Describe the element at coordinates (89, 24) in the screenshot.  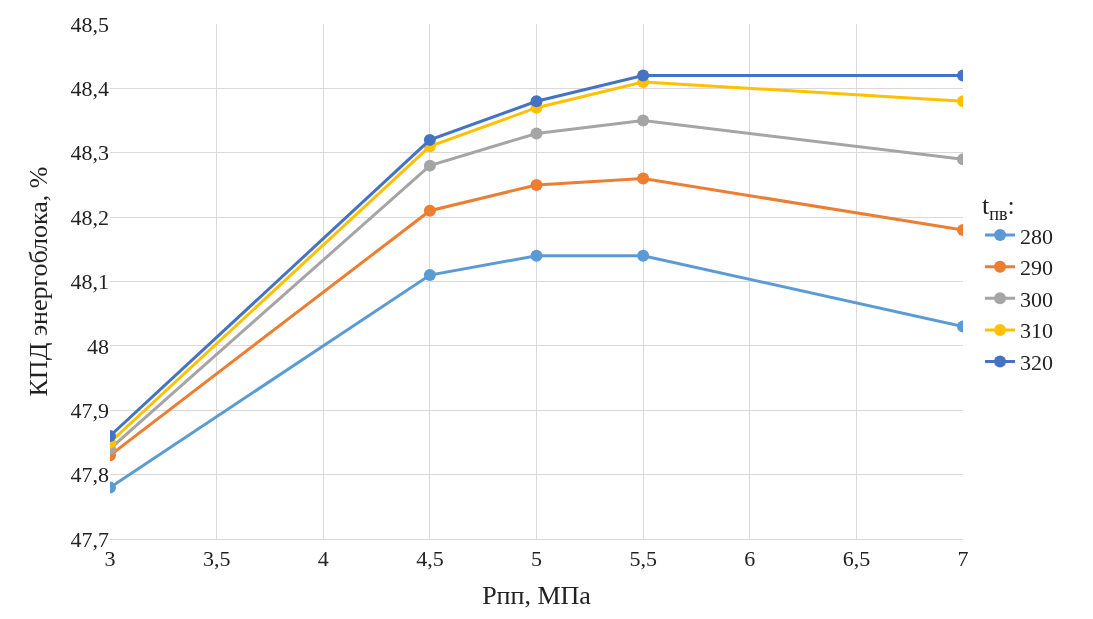
I see `y-tick-label: 48,5` at that location.